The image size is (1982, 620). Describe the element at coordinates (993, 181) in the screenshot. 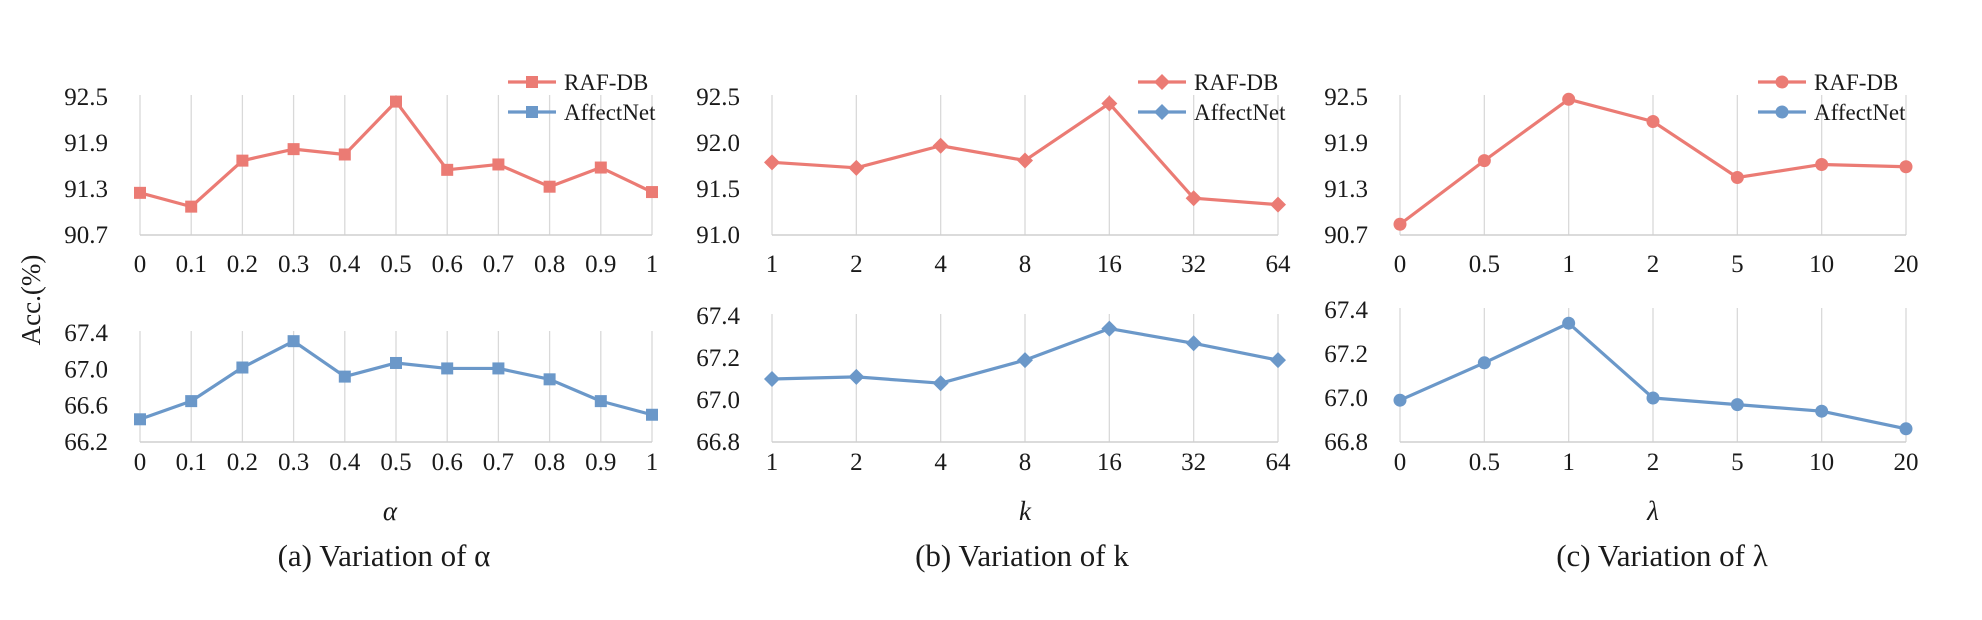

I see `subplot-raf-db: 91.0 91.5 92.0 92.5 1 2 4 8 16 32 64` at that location.